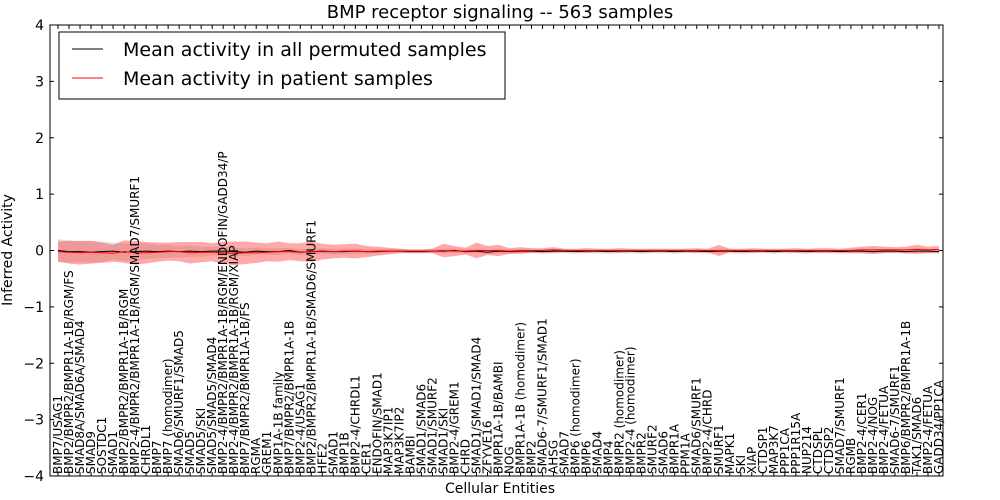  I want to click on x-tick-label: TAK1/SMAD6, so click(917, 436).